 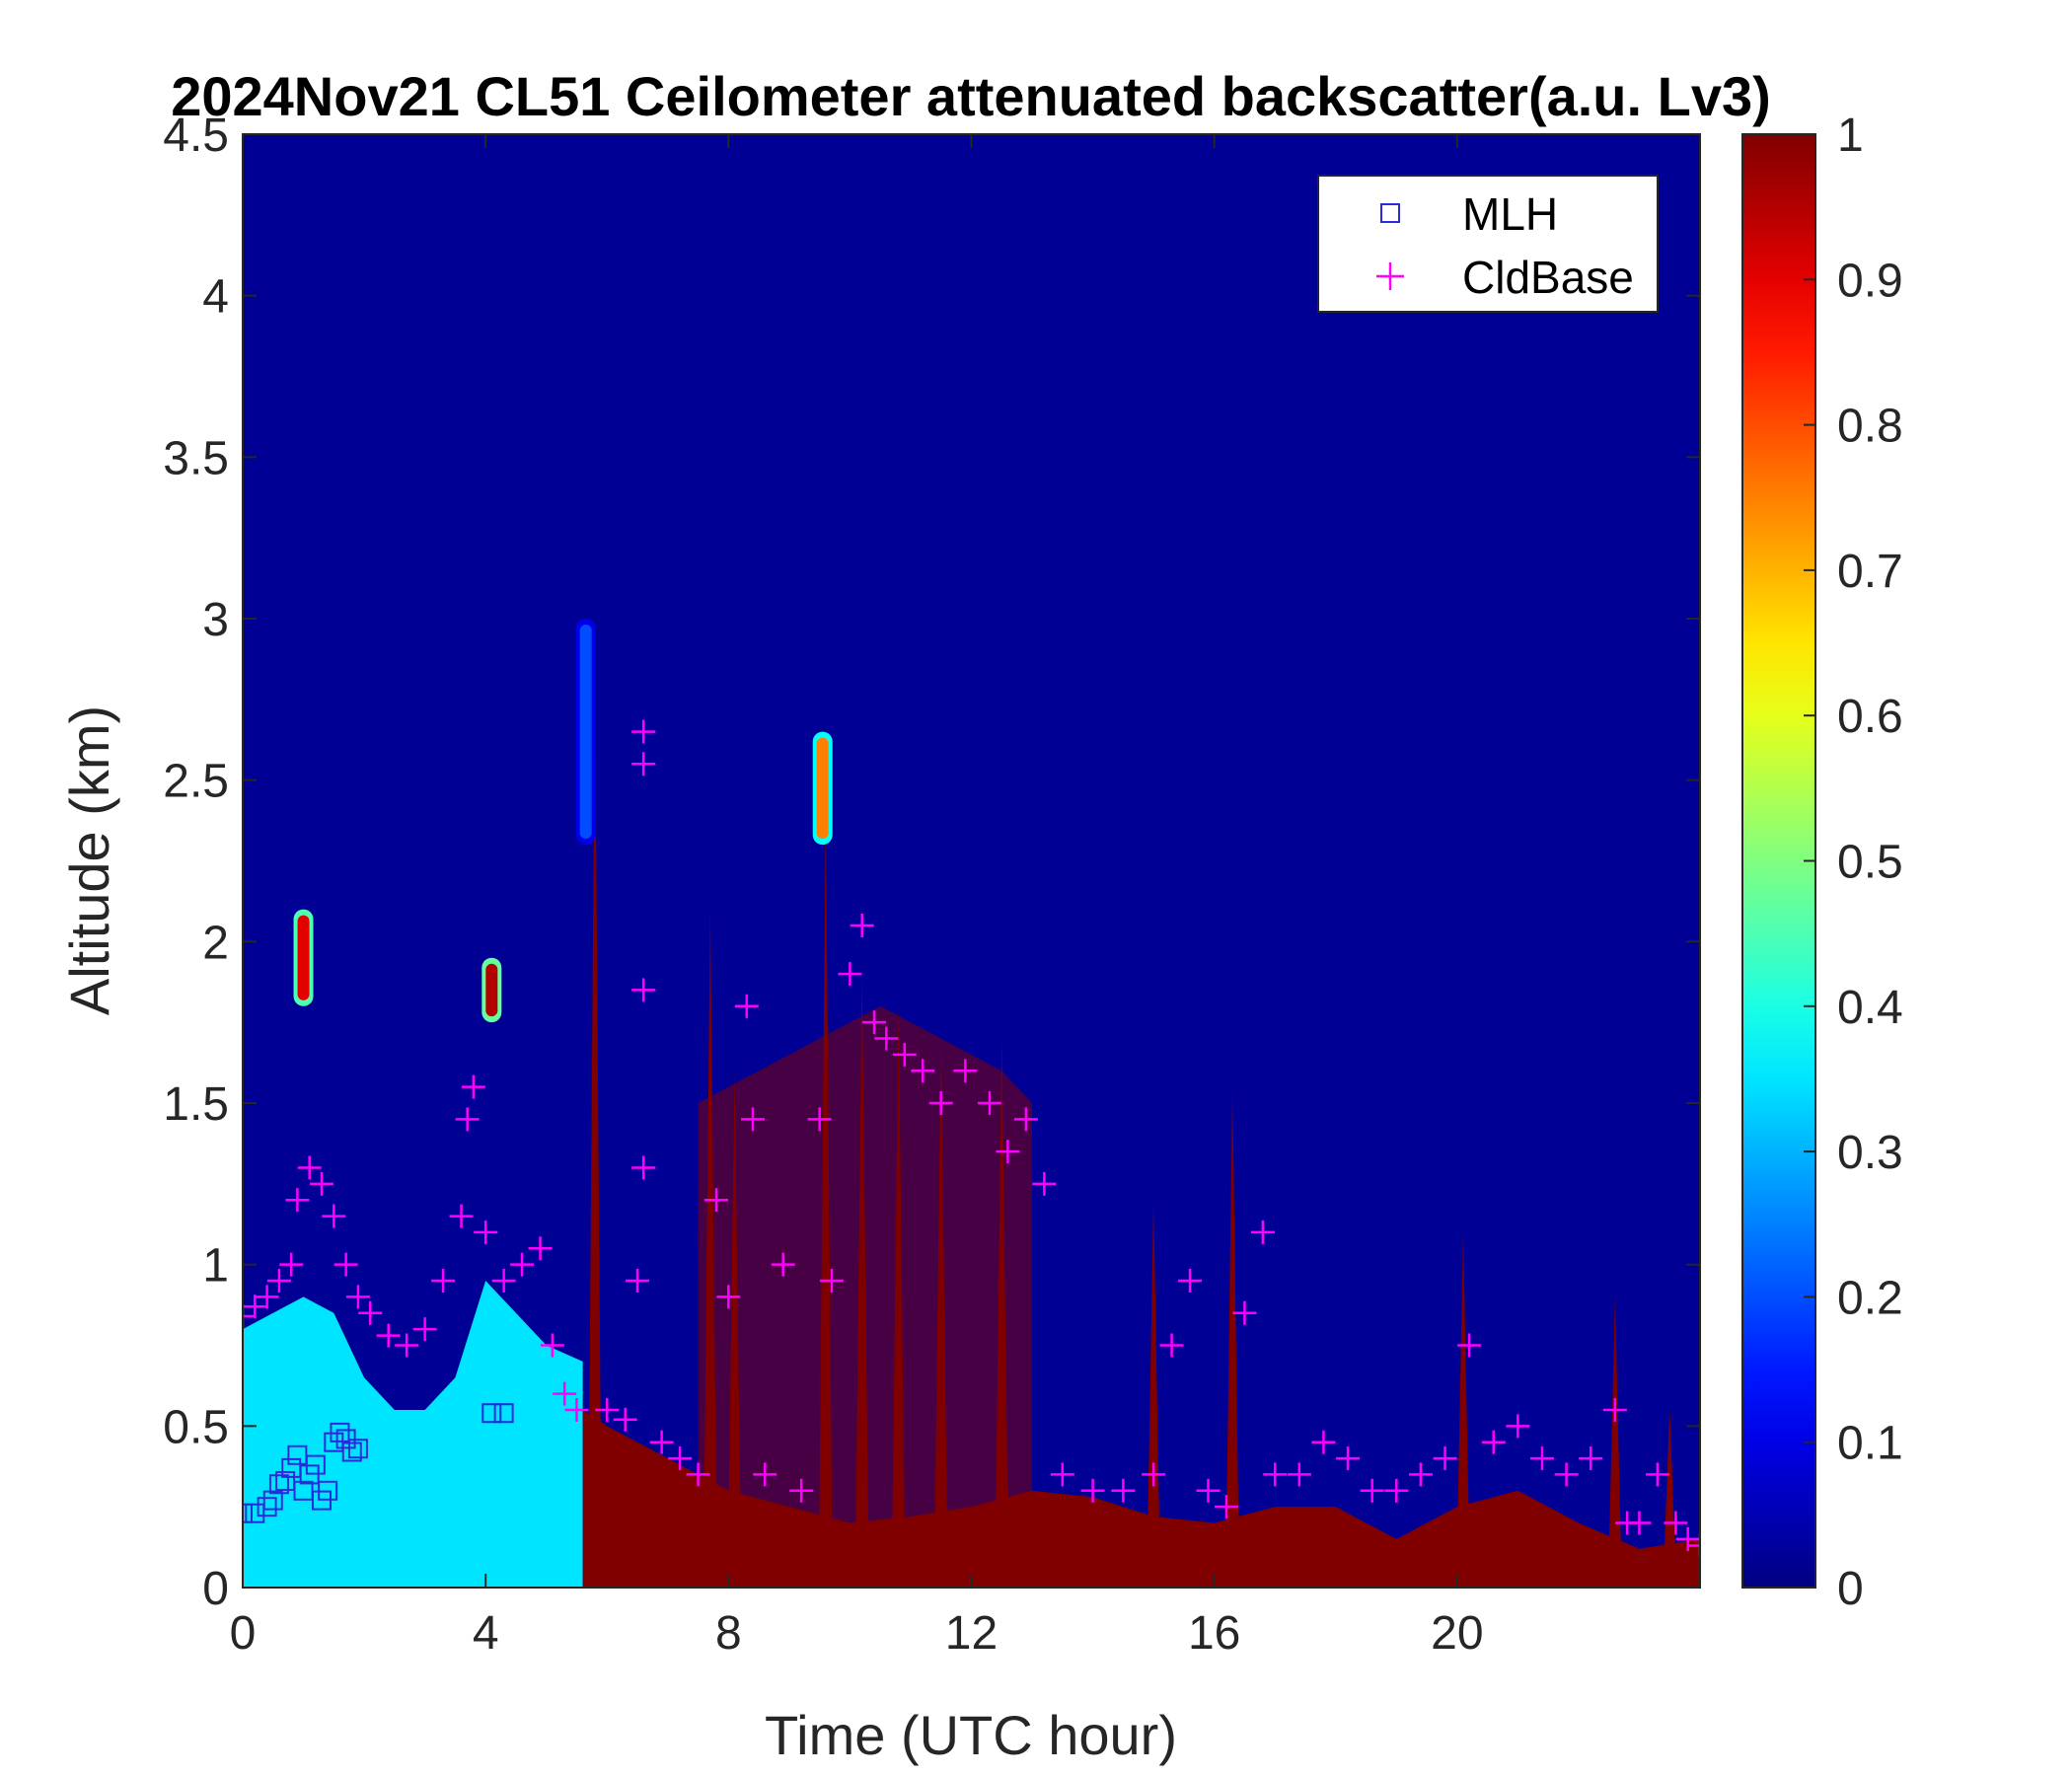 I want to click on colorbar-tick-label: 0.9, so click(x=1870, y=281).